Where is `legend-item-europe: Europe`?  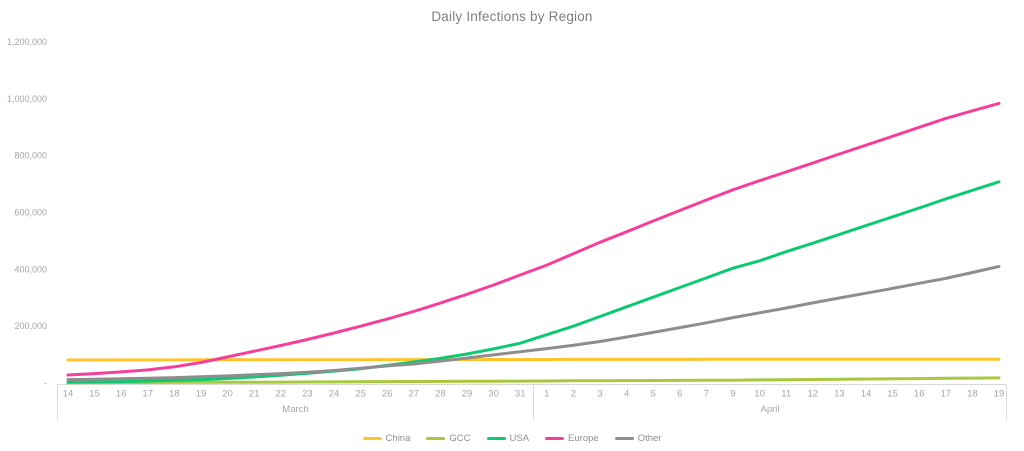 legend-item-europe: Europe is located at coordinates (572, 438).